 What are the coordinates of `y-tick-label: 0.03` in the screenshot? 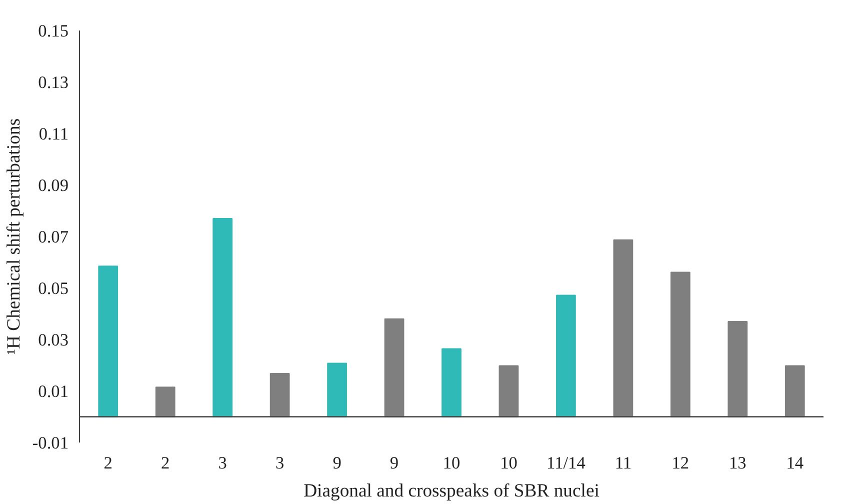 It's located at (53, 340).